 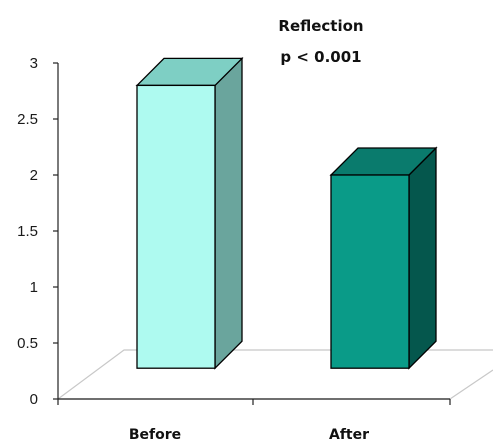 I want to click on category-labels: Before After, so click(x=249, y=434).